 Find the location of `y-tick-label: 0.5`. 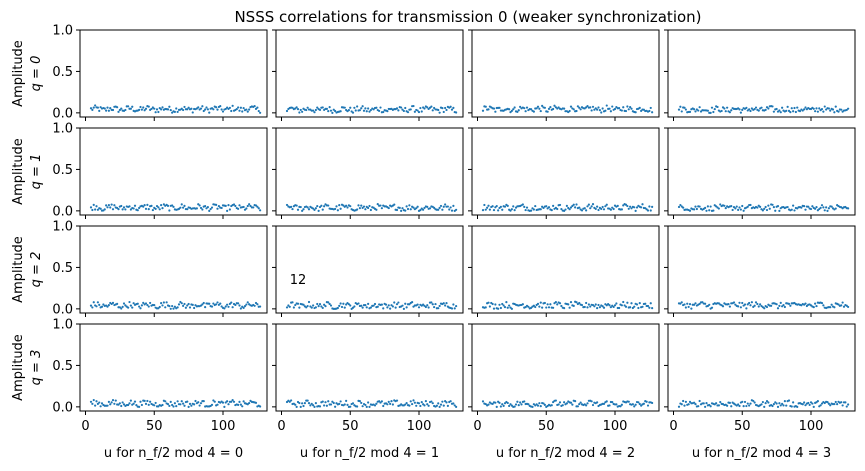

y-tick-label: 0.5 is located at coordinates (62, 72).